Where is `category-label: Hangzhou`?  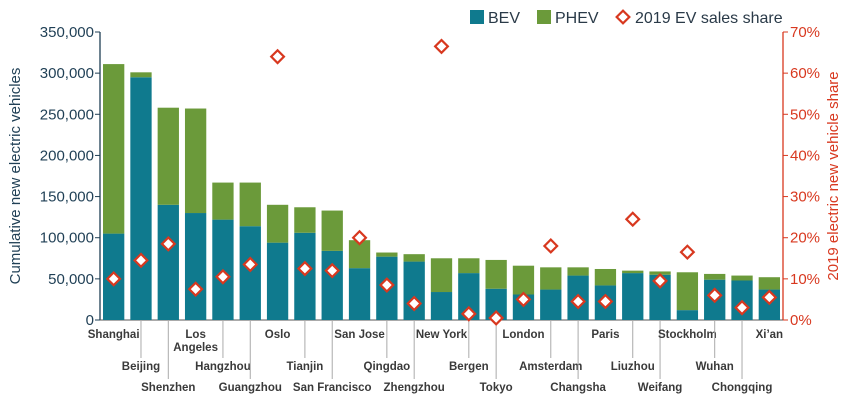
category-label: Hangzhou is located at coordinates (223, 367).